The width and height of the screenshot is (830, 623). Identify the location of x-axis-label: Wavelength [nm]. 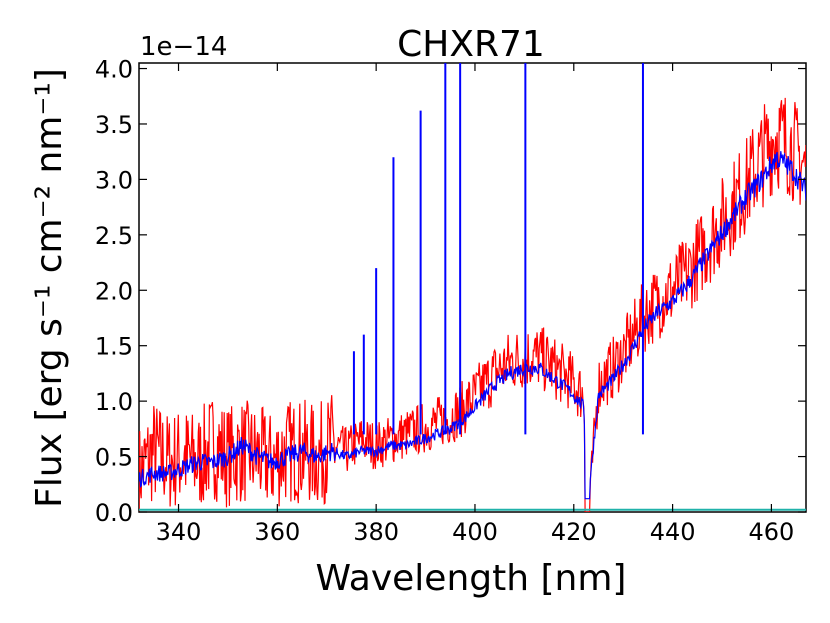
(471, 578).